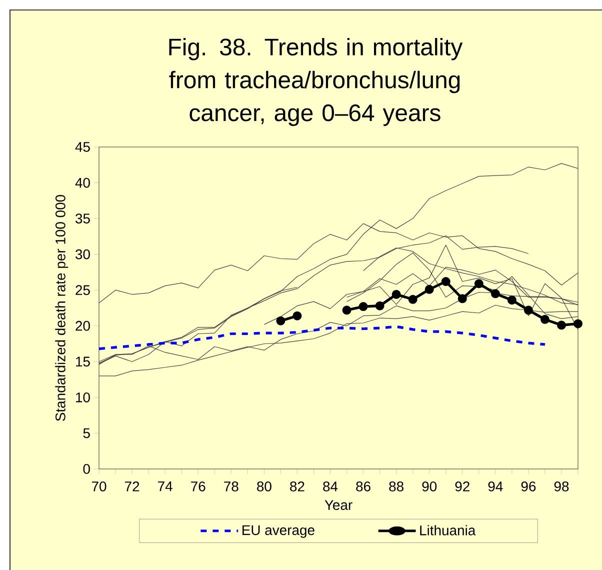 The image size is (602, 570). Describe the element at coordinates (429, 486) in the screenshot. I see `x-tick-label: 90` at that location.